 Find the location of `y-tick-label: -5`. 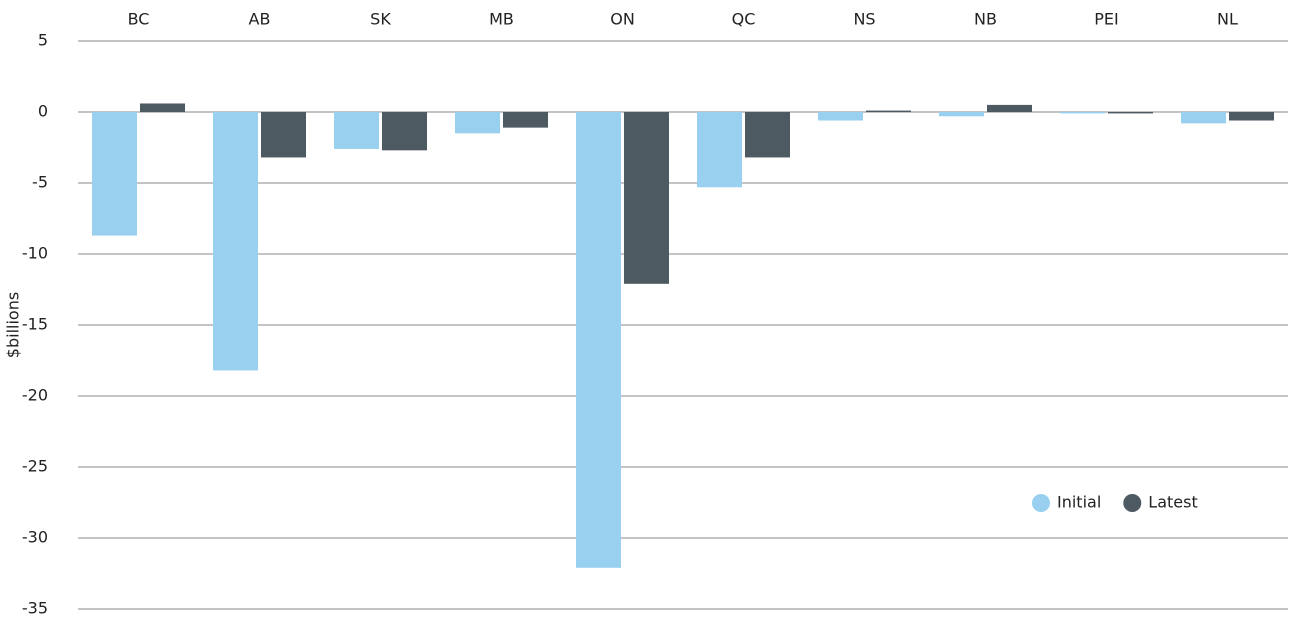

y-tick-label: -5 is located at coordinates (40, 182).